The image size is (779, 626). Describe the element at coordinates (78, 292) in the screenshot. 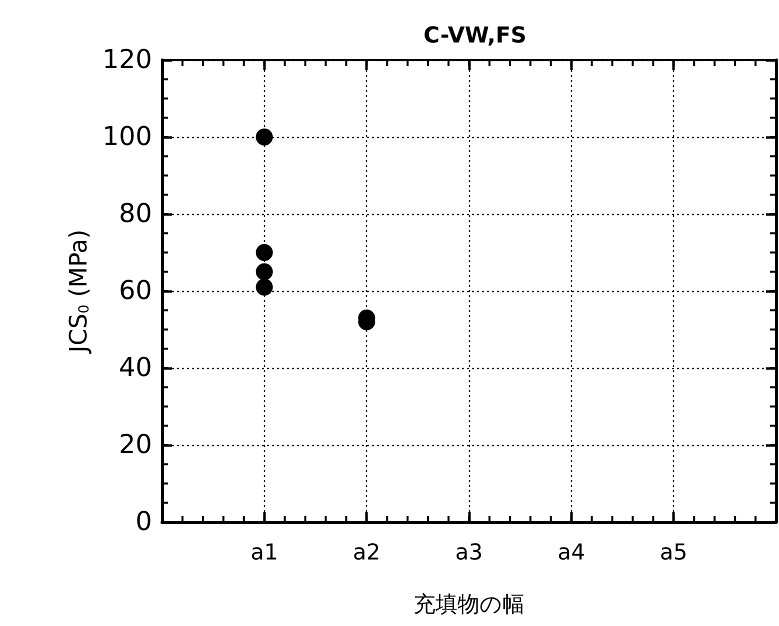

I see `y-axis-title: JCS0 (MPa)` at that location.